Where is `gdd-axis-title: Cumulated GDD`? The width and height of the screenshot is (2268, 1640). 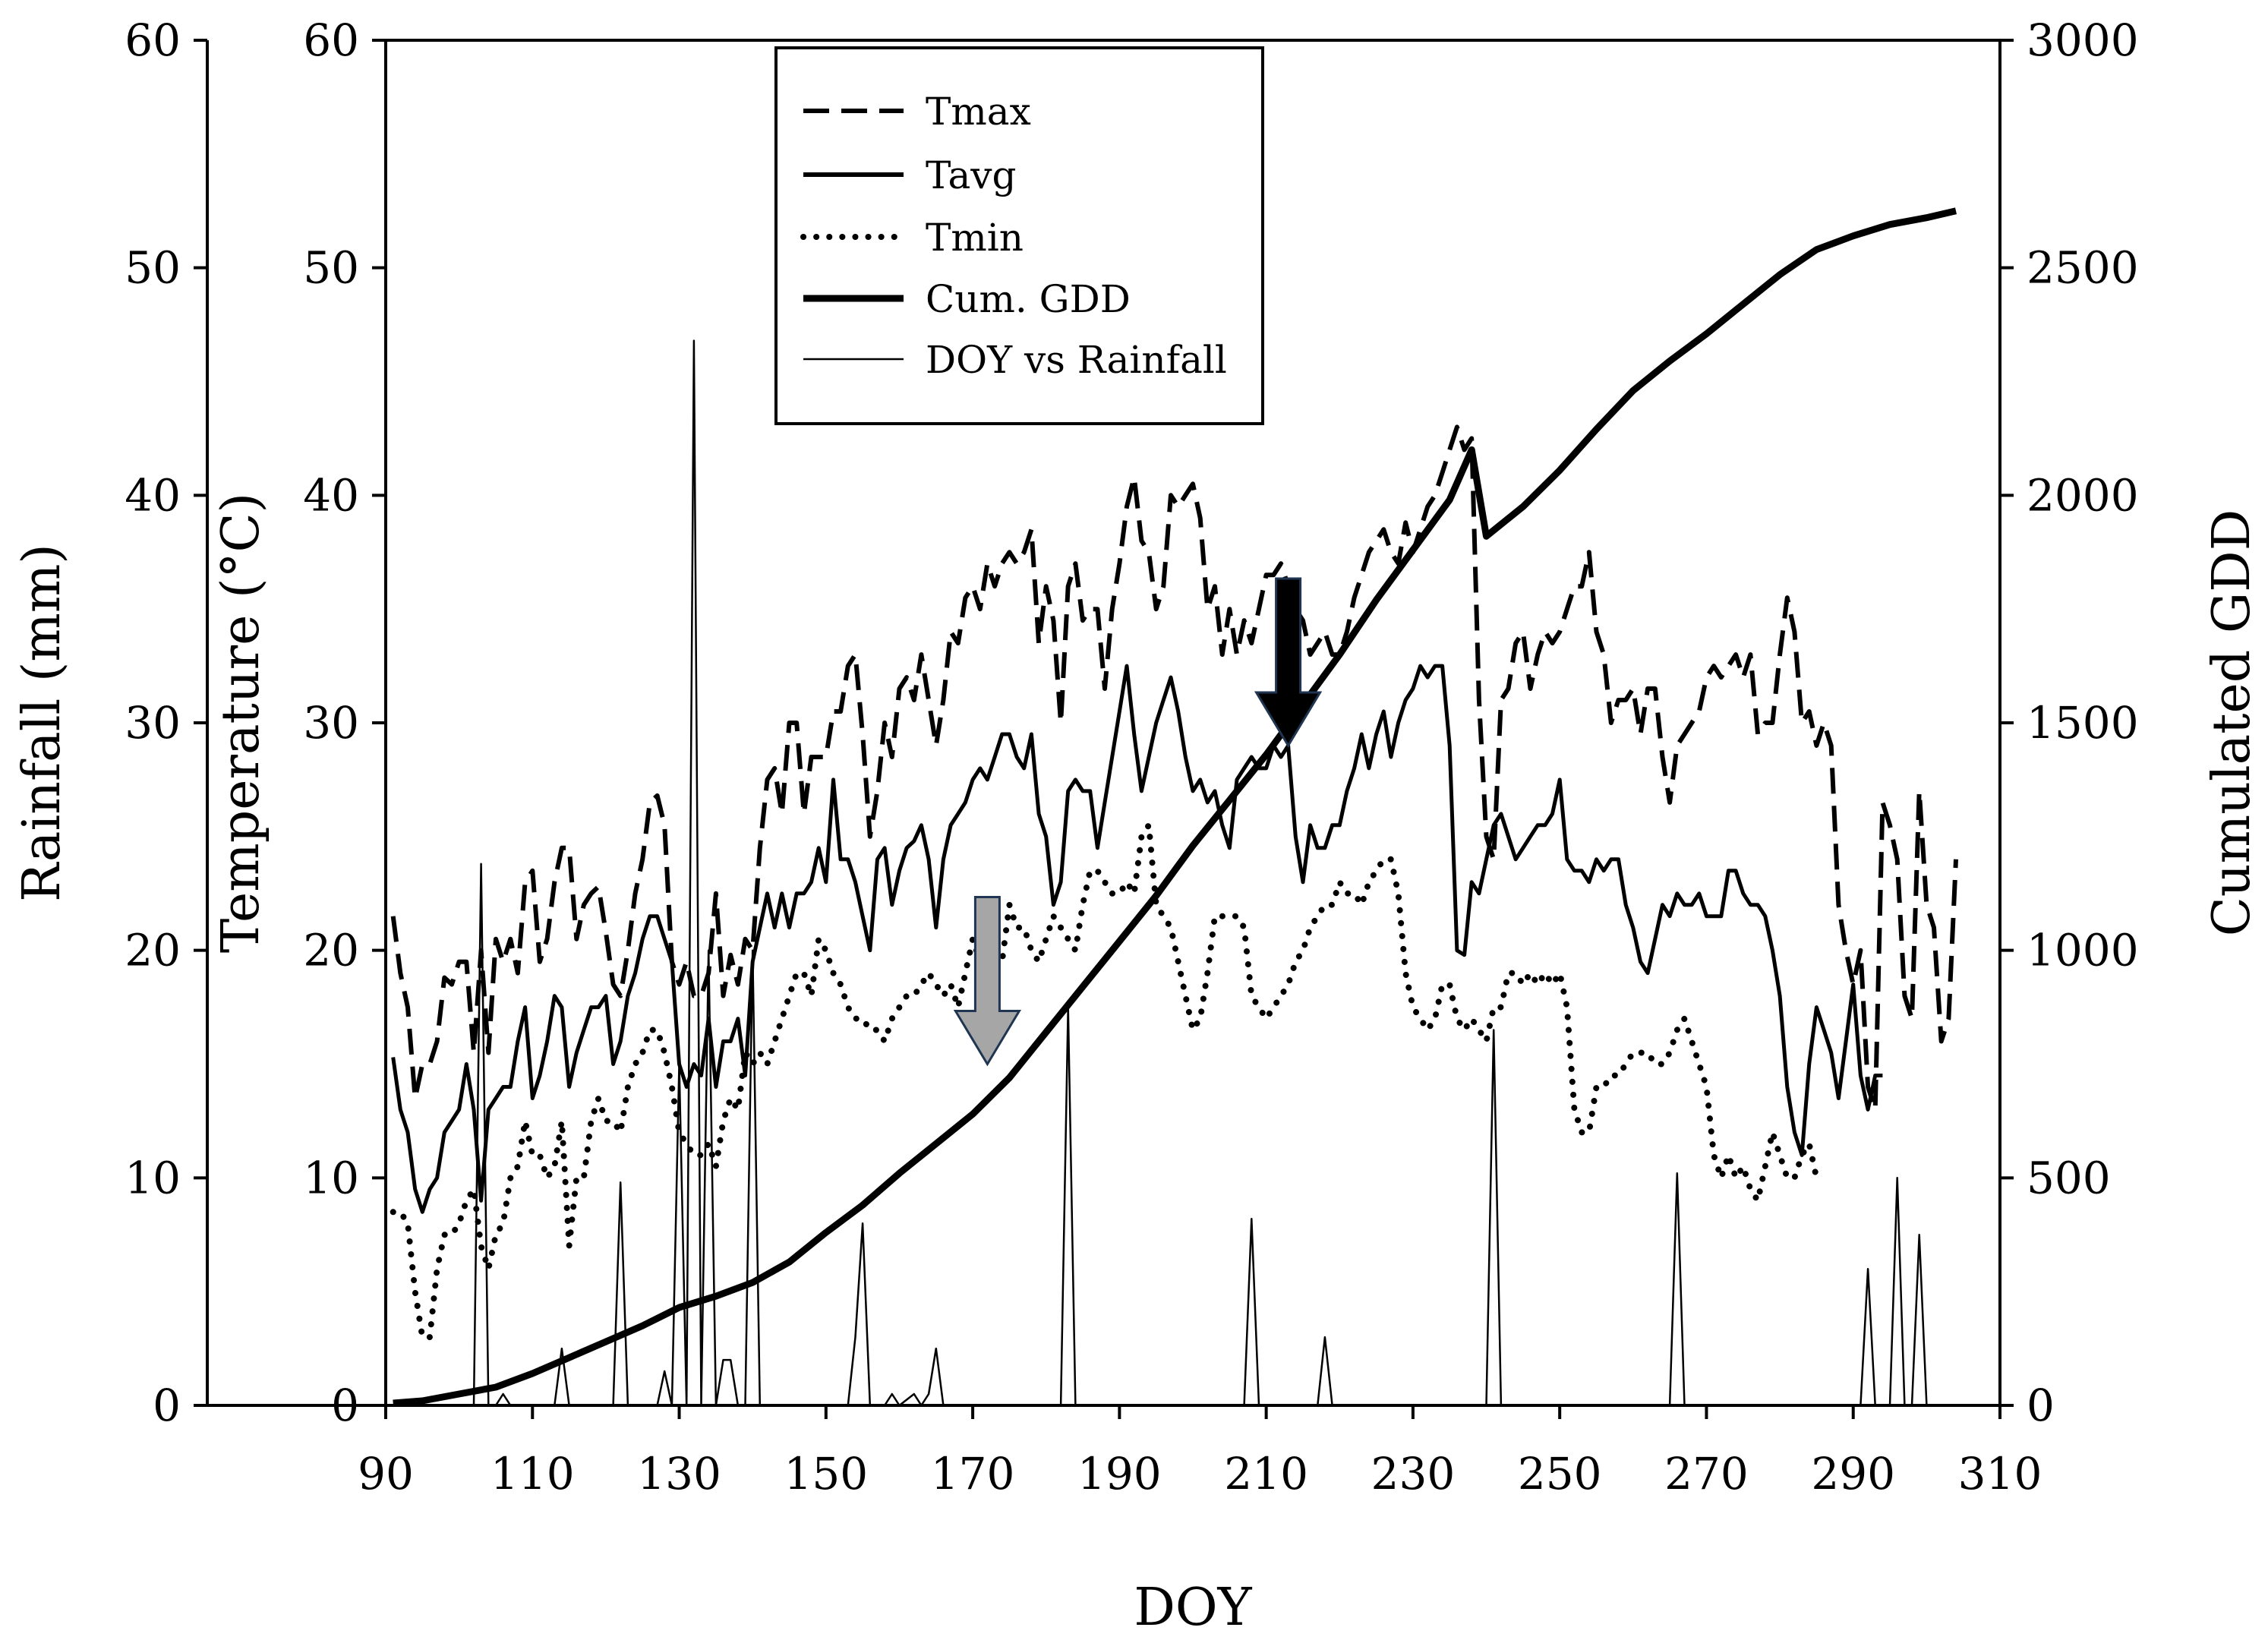
gdd-axis-title: Cumulated GDD is located at coordinates (2232, 723).